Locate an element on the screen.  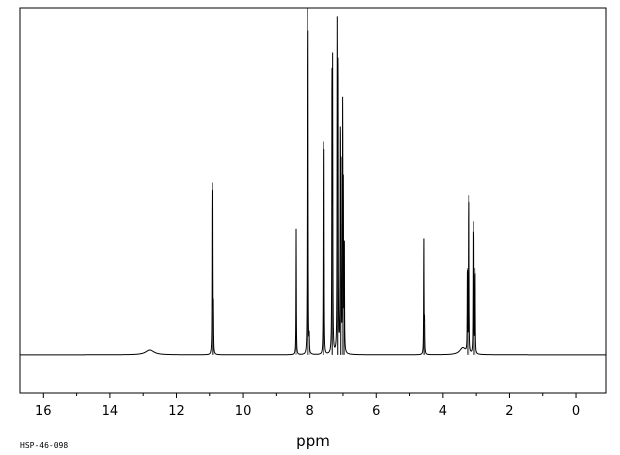
x-tick-label: 4 is located at coordinates (443, 411).